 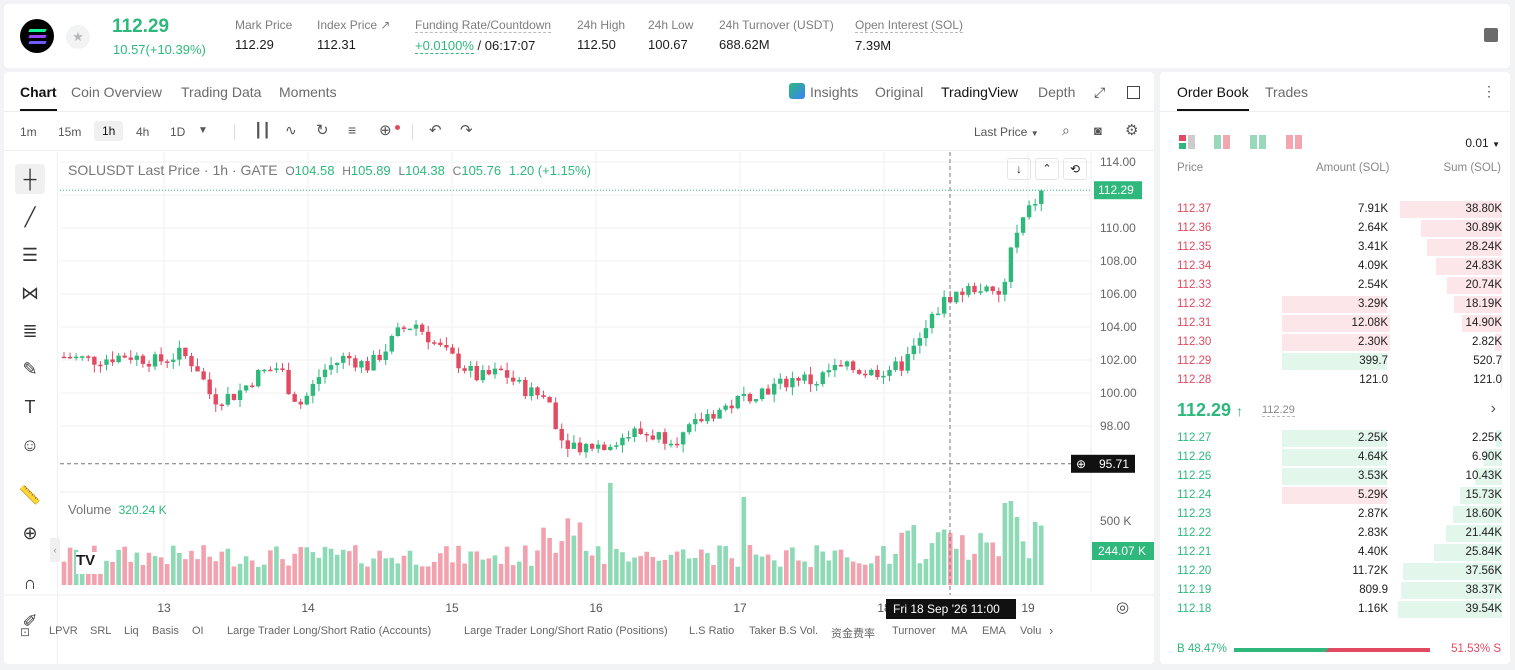 What do you see at coordinates (1335, 247) in the screenshot?
I see `ask-row: 112.35 3.41K 28.24K` at bounding box center [1335, 247].